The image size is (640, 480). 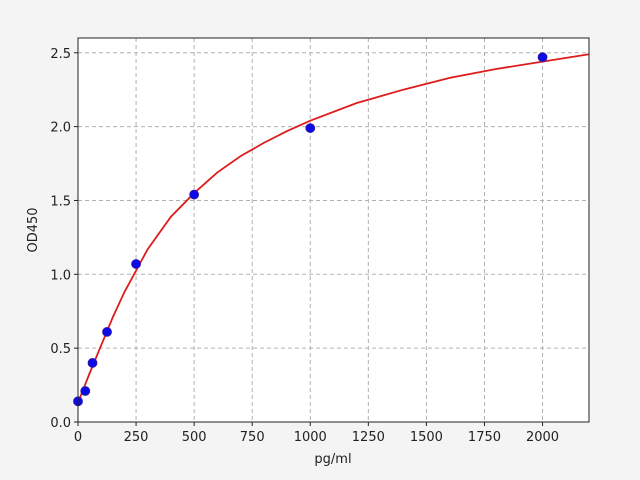 I want to click on x-tick-label: 1000, so click(x=310, y=437).